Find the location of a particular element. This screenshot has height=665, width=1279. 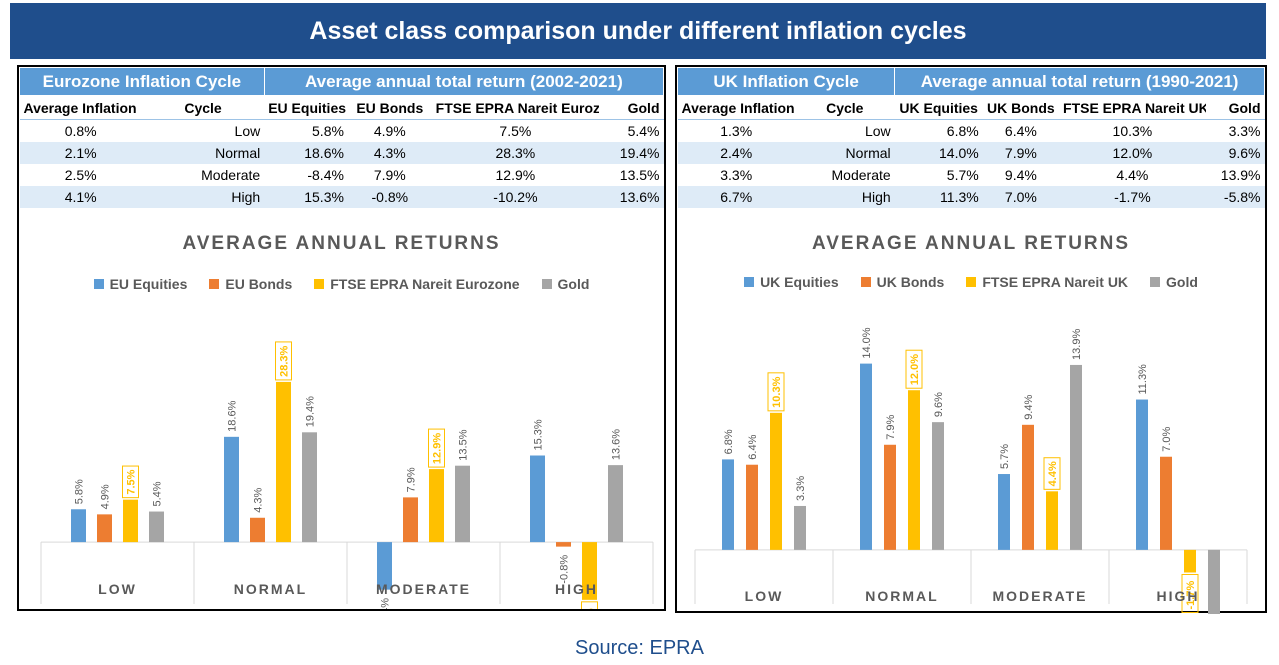

eu-chart-title: AVERAGE ANNUAL RETURNS is located at coordinates (341, 243).